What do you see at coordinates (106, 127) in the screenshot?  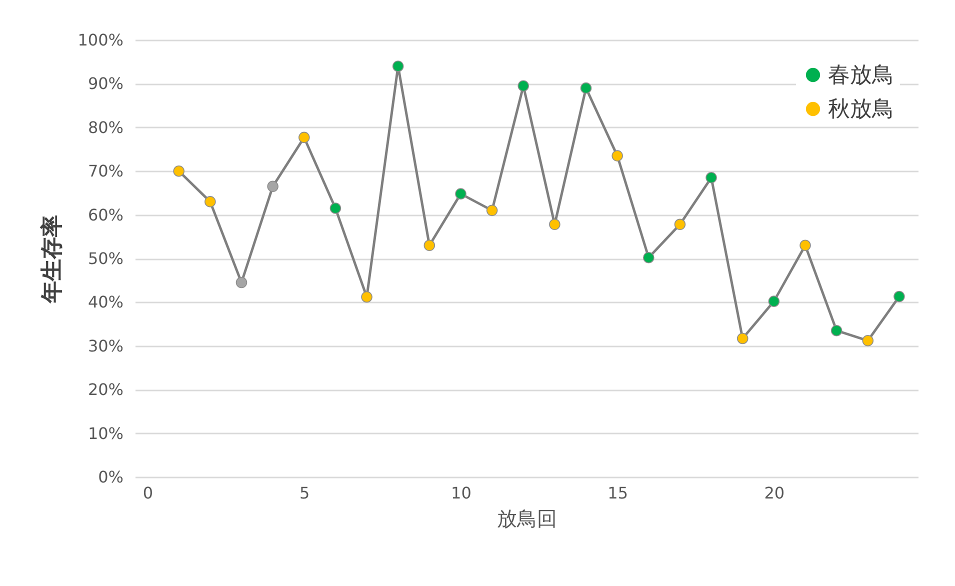 I see `y-tick-label: 80%` at bounding box center [106, 127].